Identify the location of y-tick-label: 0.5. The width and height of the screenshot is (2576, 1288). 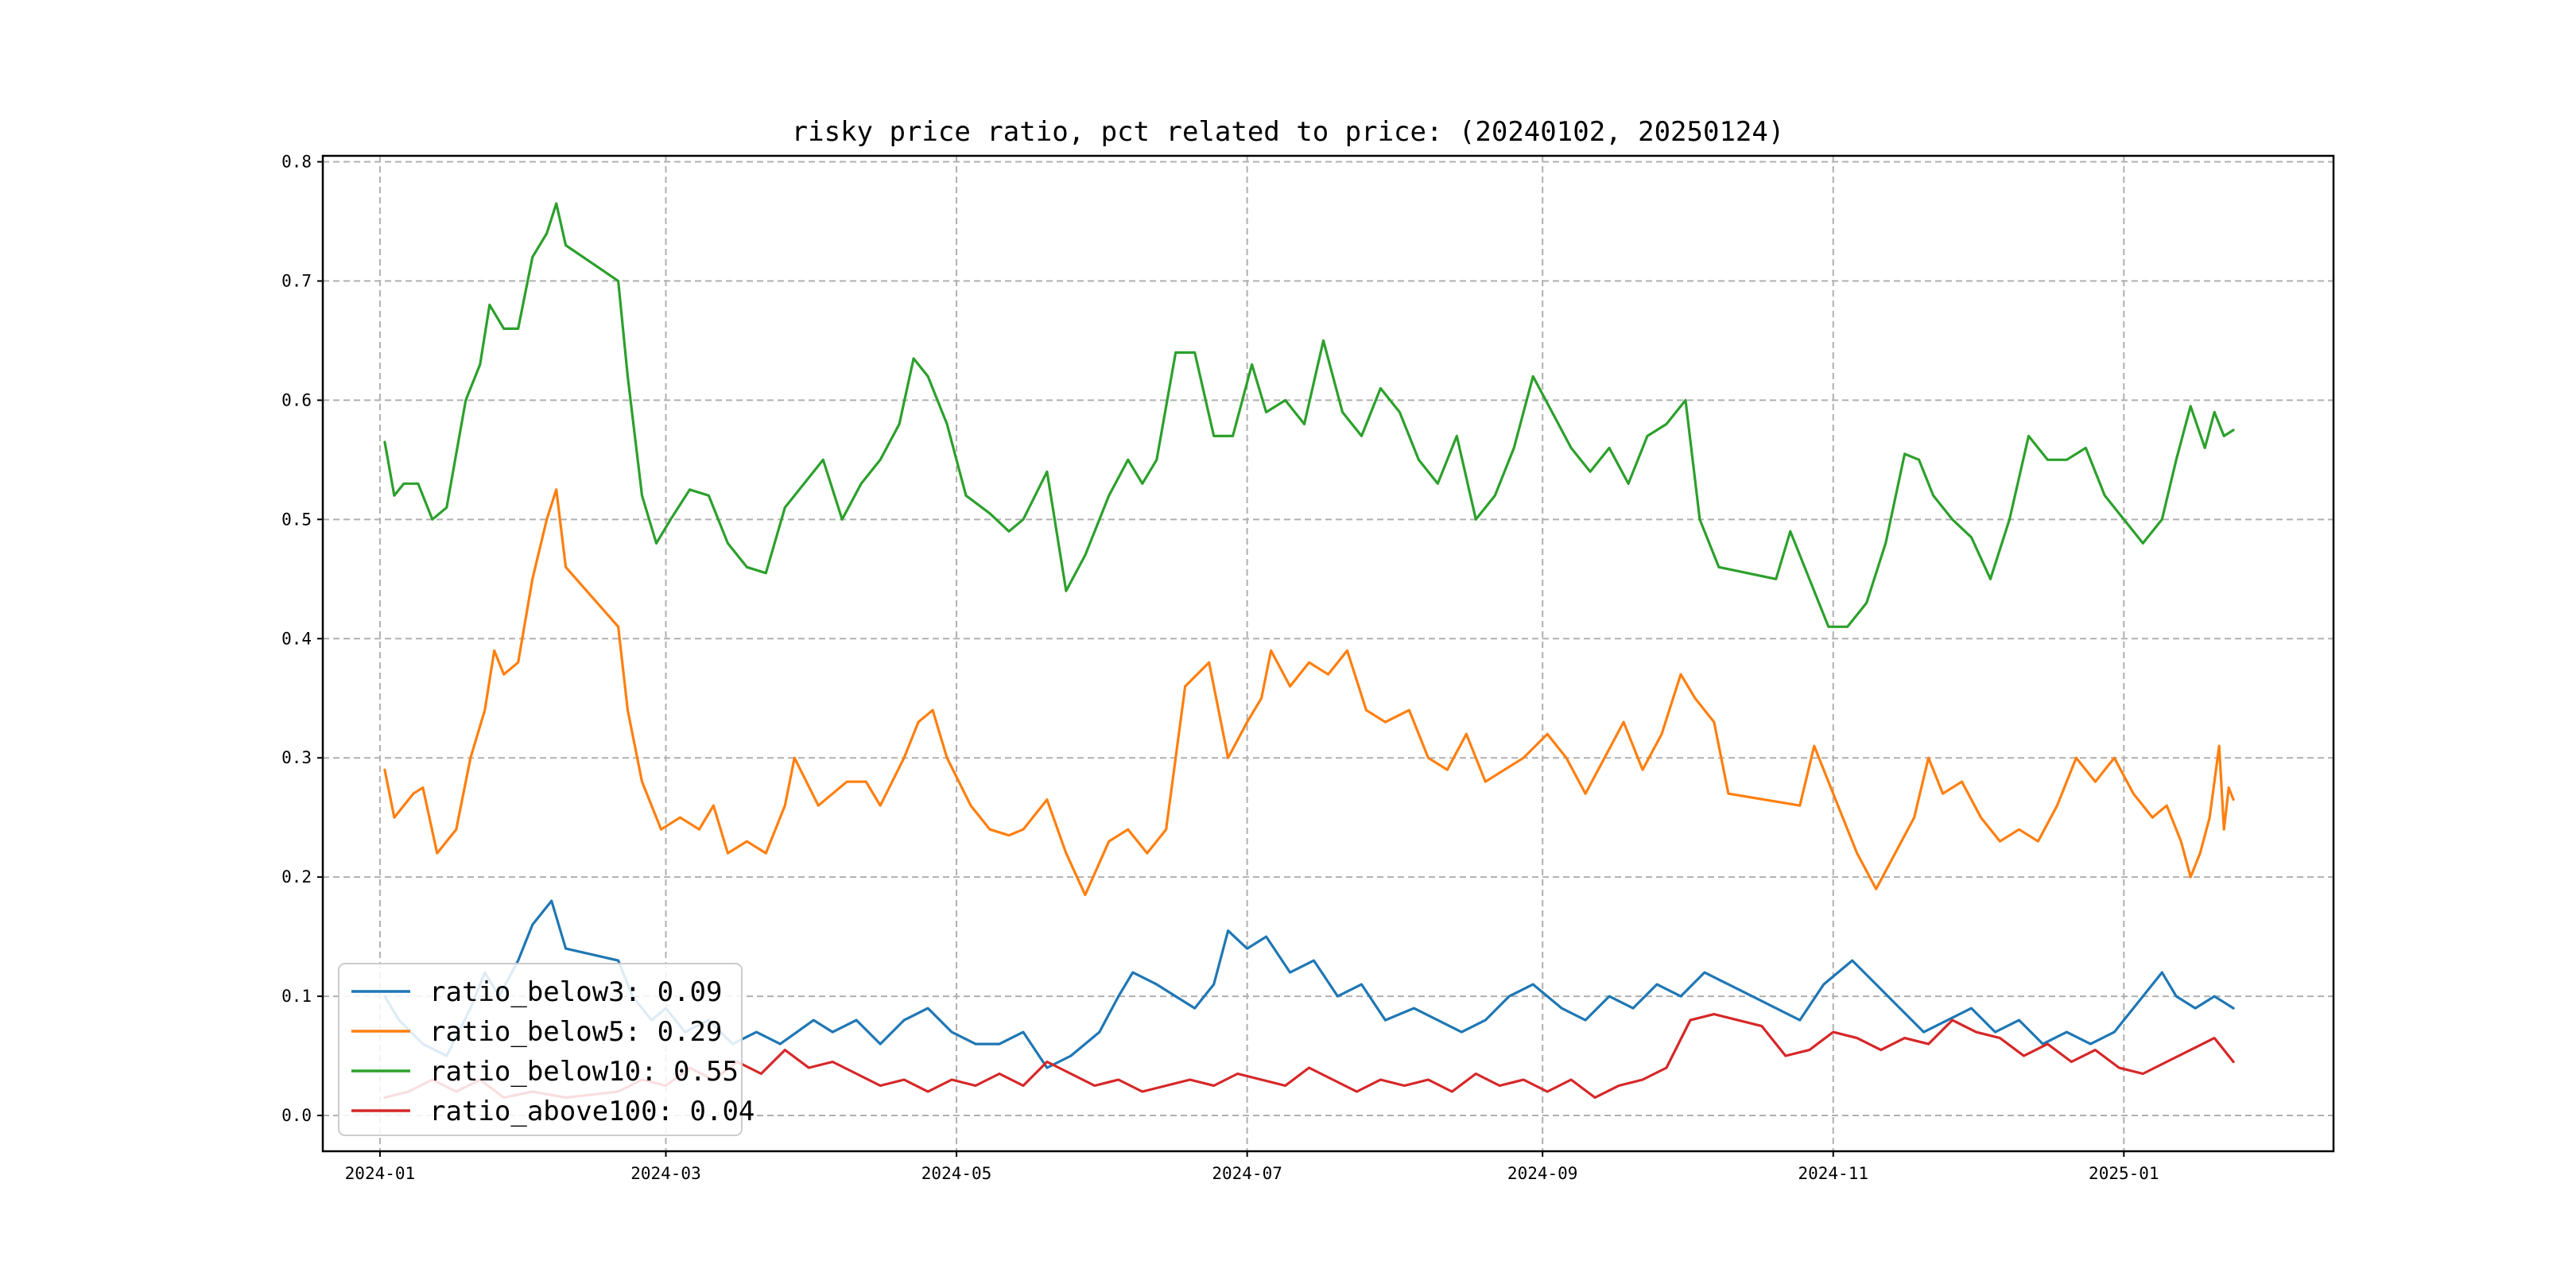
(296, 520).